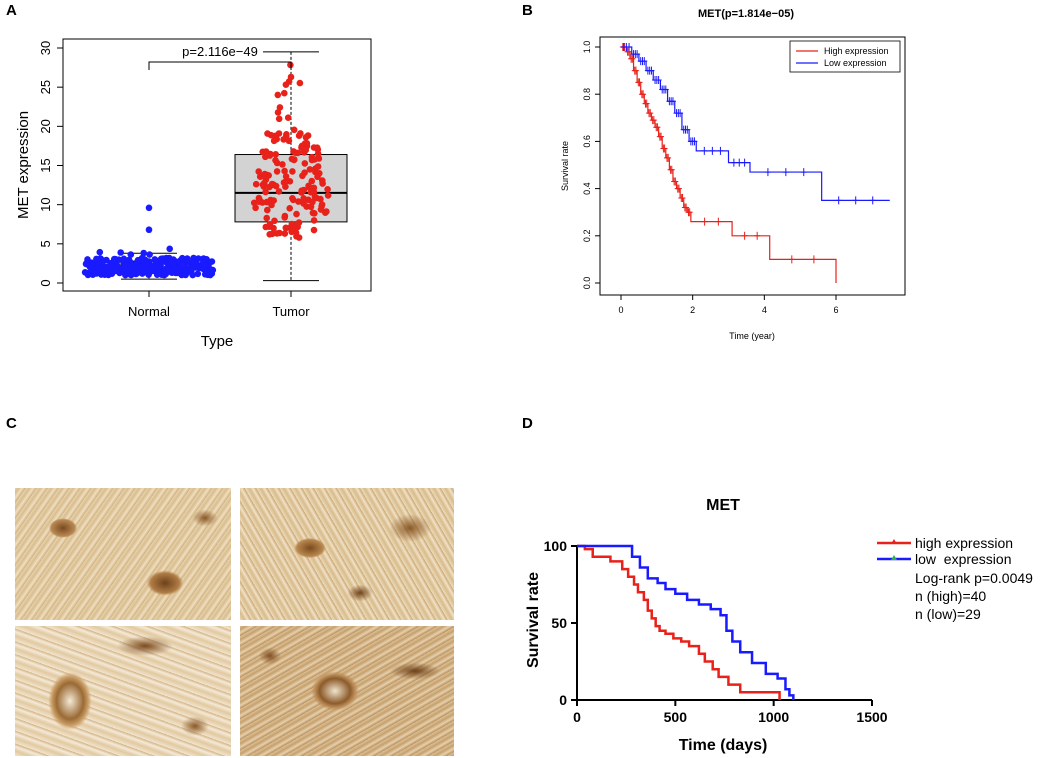 Image resolution: width=1052 pixels, height=758 pixels. What do you see at coordinates (974, 578) in the screenshot?
I see `logrank-annotation: Log-rank p=0.0049` at bounding box center [974, 578].